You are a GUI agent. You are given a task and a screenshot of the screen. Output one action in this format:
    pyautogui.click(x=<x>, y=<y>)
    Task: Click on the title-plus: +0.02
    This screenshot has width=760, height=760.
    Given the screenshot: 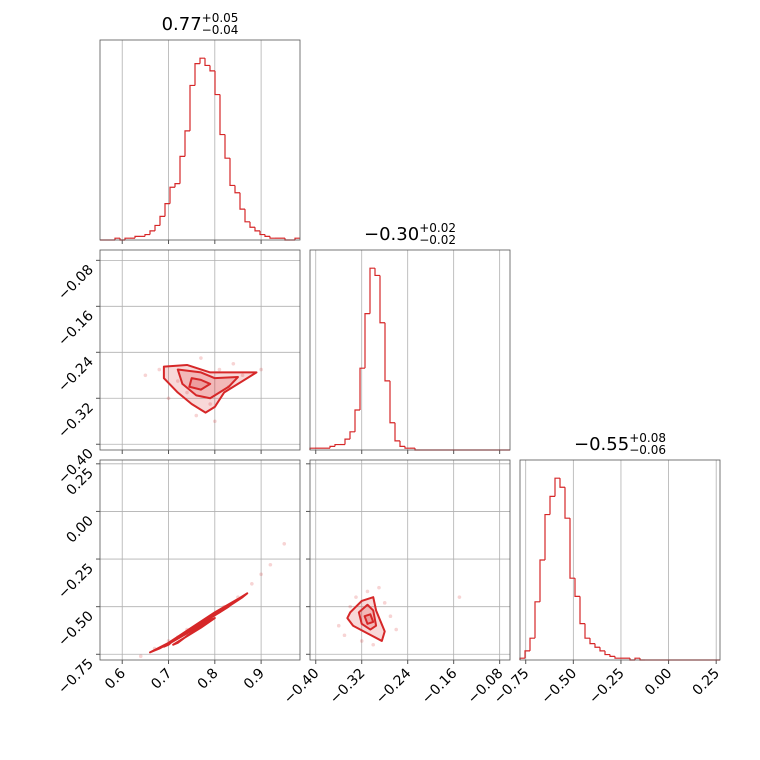 What is the action you would take?
    pyautogui.click(x=437, y=228)
    